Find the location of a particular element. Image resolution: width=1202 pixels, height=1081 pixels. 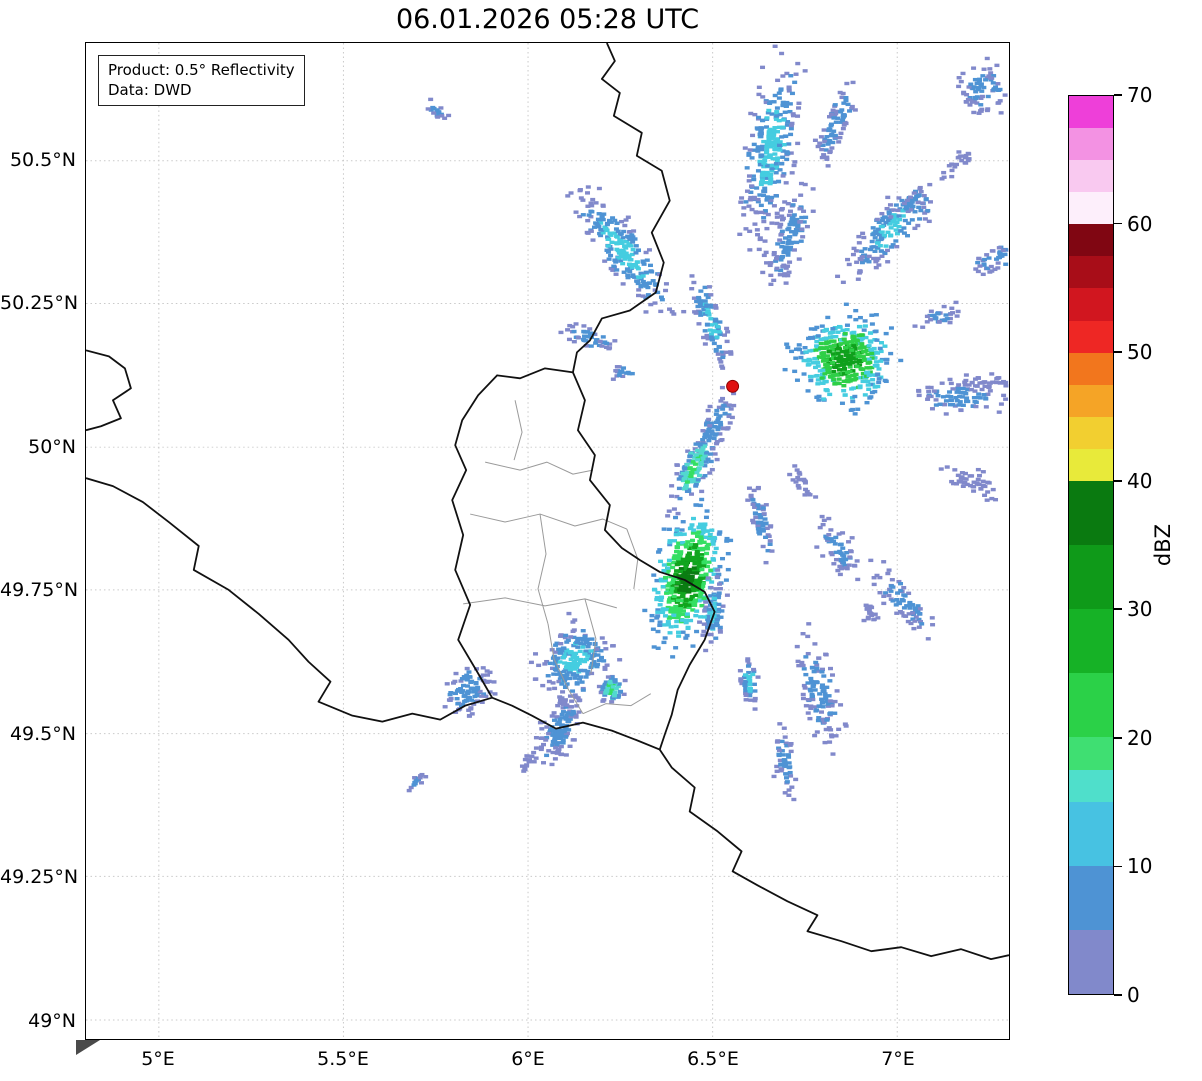

y-tick-label: 49.25°N is located at coordinates (39, 877).